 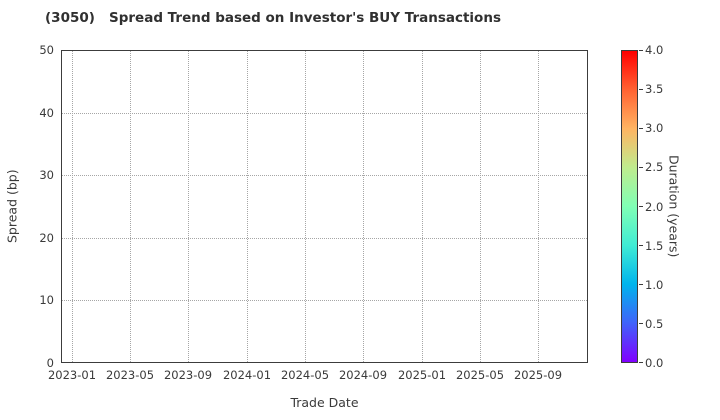 What do you see at coordinates (654, 50) in the screenshot?
I see `colorbar-tick-label: 4.0` at bounding box center [654, 50].